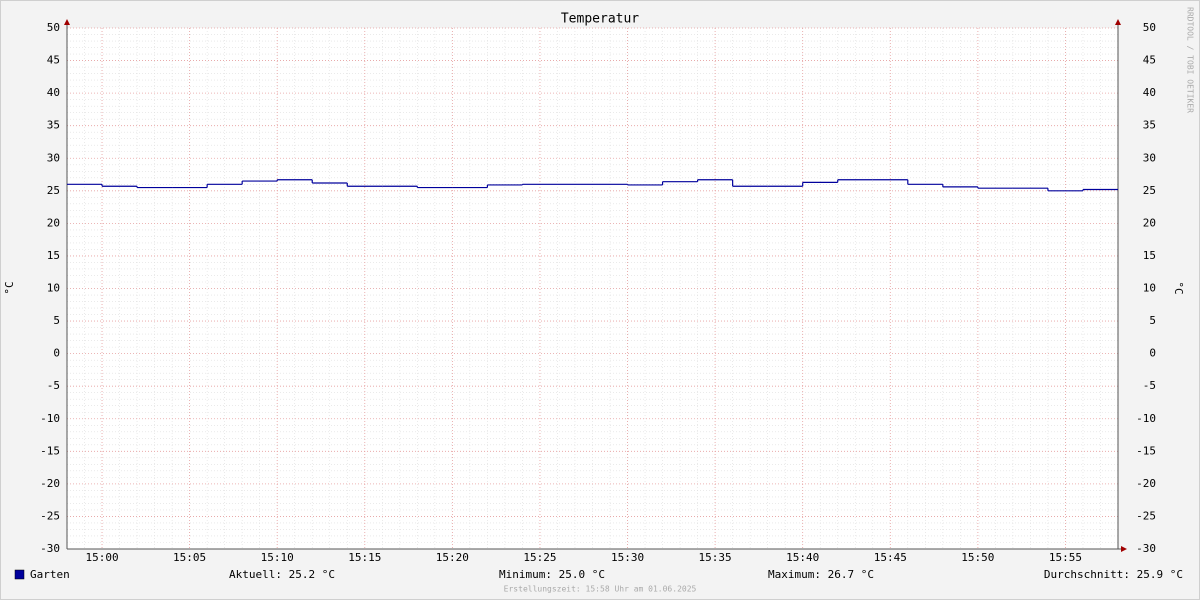 This screenshot has width=1200, height=600. What do you see at coordinates (53, 60) in the screenshot?
I see `y-tick-label: 45` at bounding box center [53, 60].